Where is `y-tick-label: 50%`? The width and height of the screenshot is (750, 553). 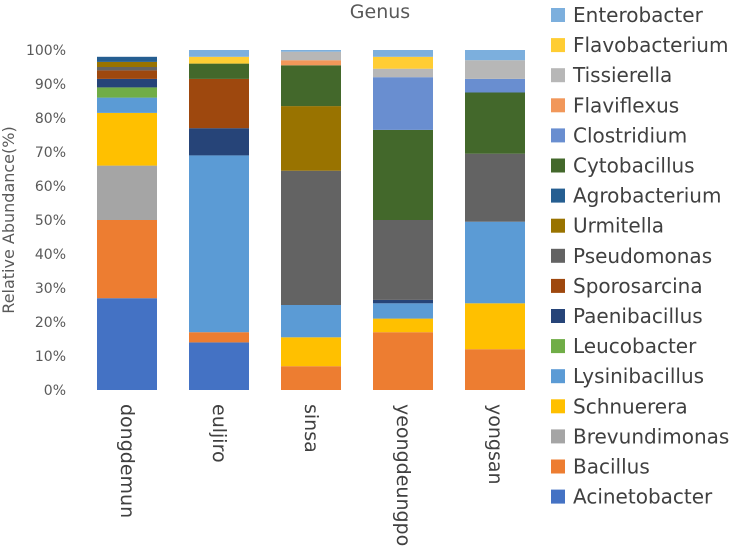 y-tick-label: 50% is located at coordinates (50, 221).